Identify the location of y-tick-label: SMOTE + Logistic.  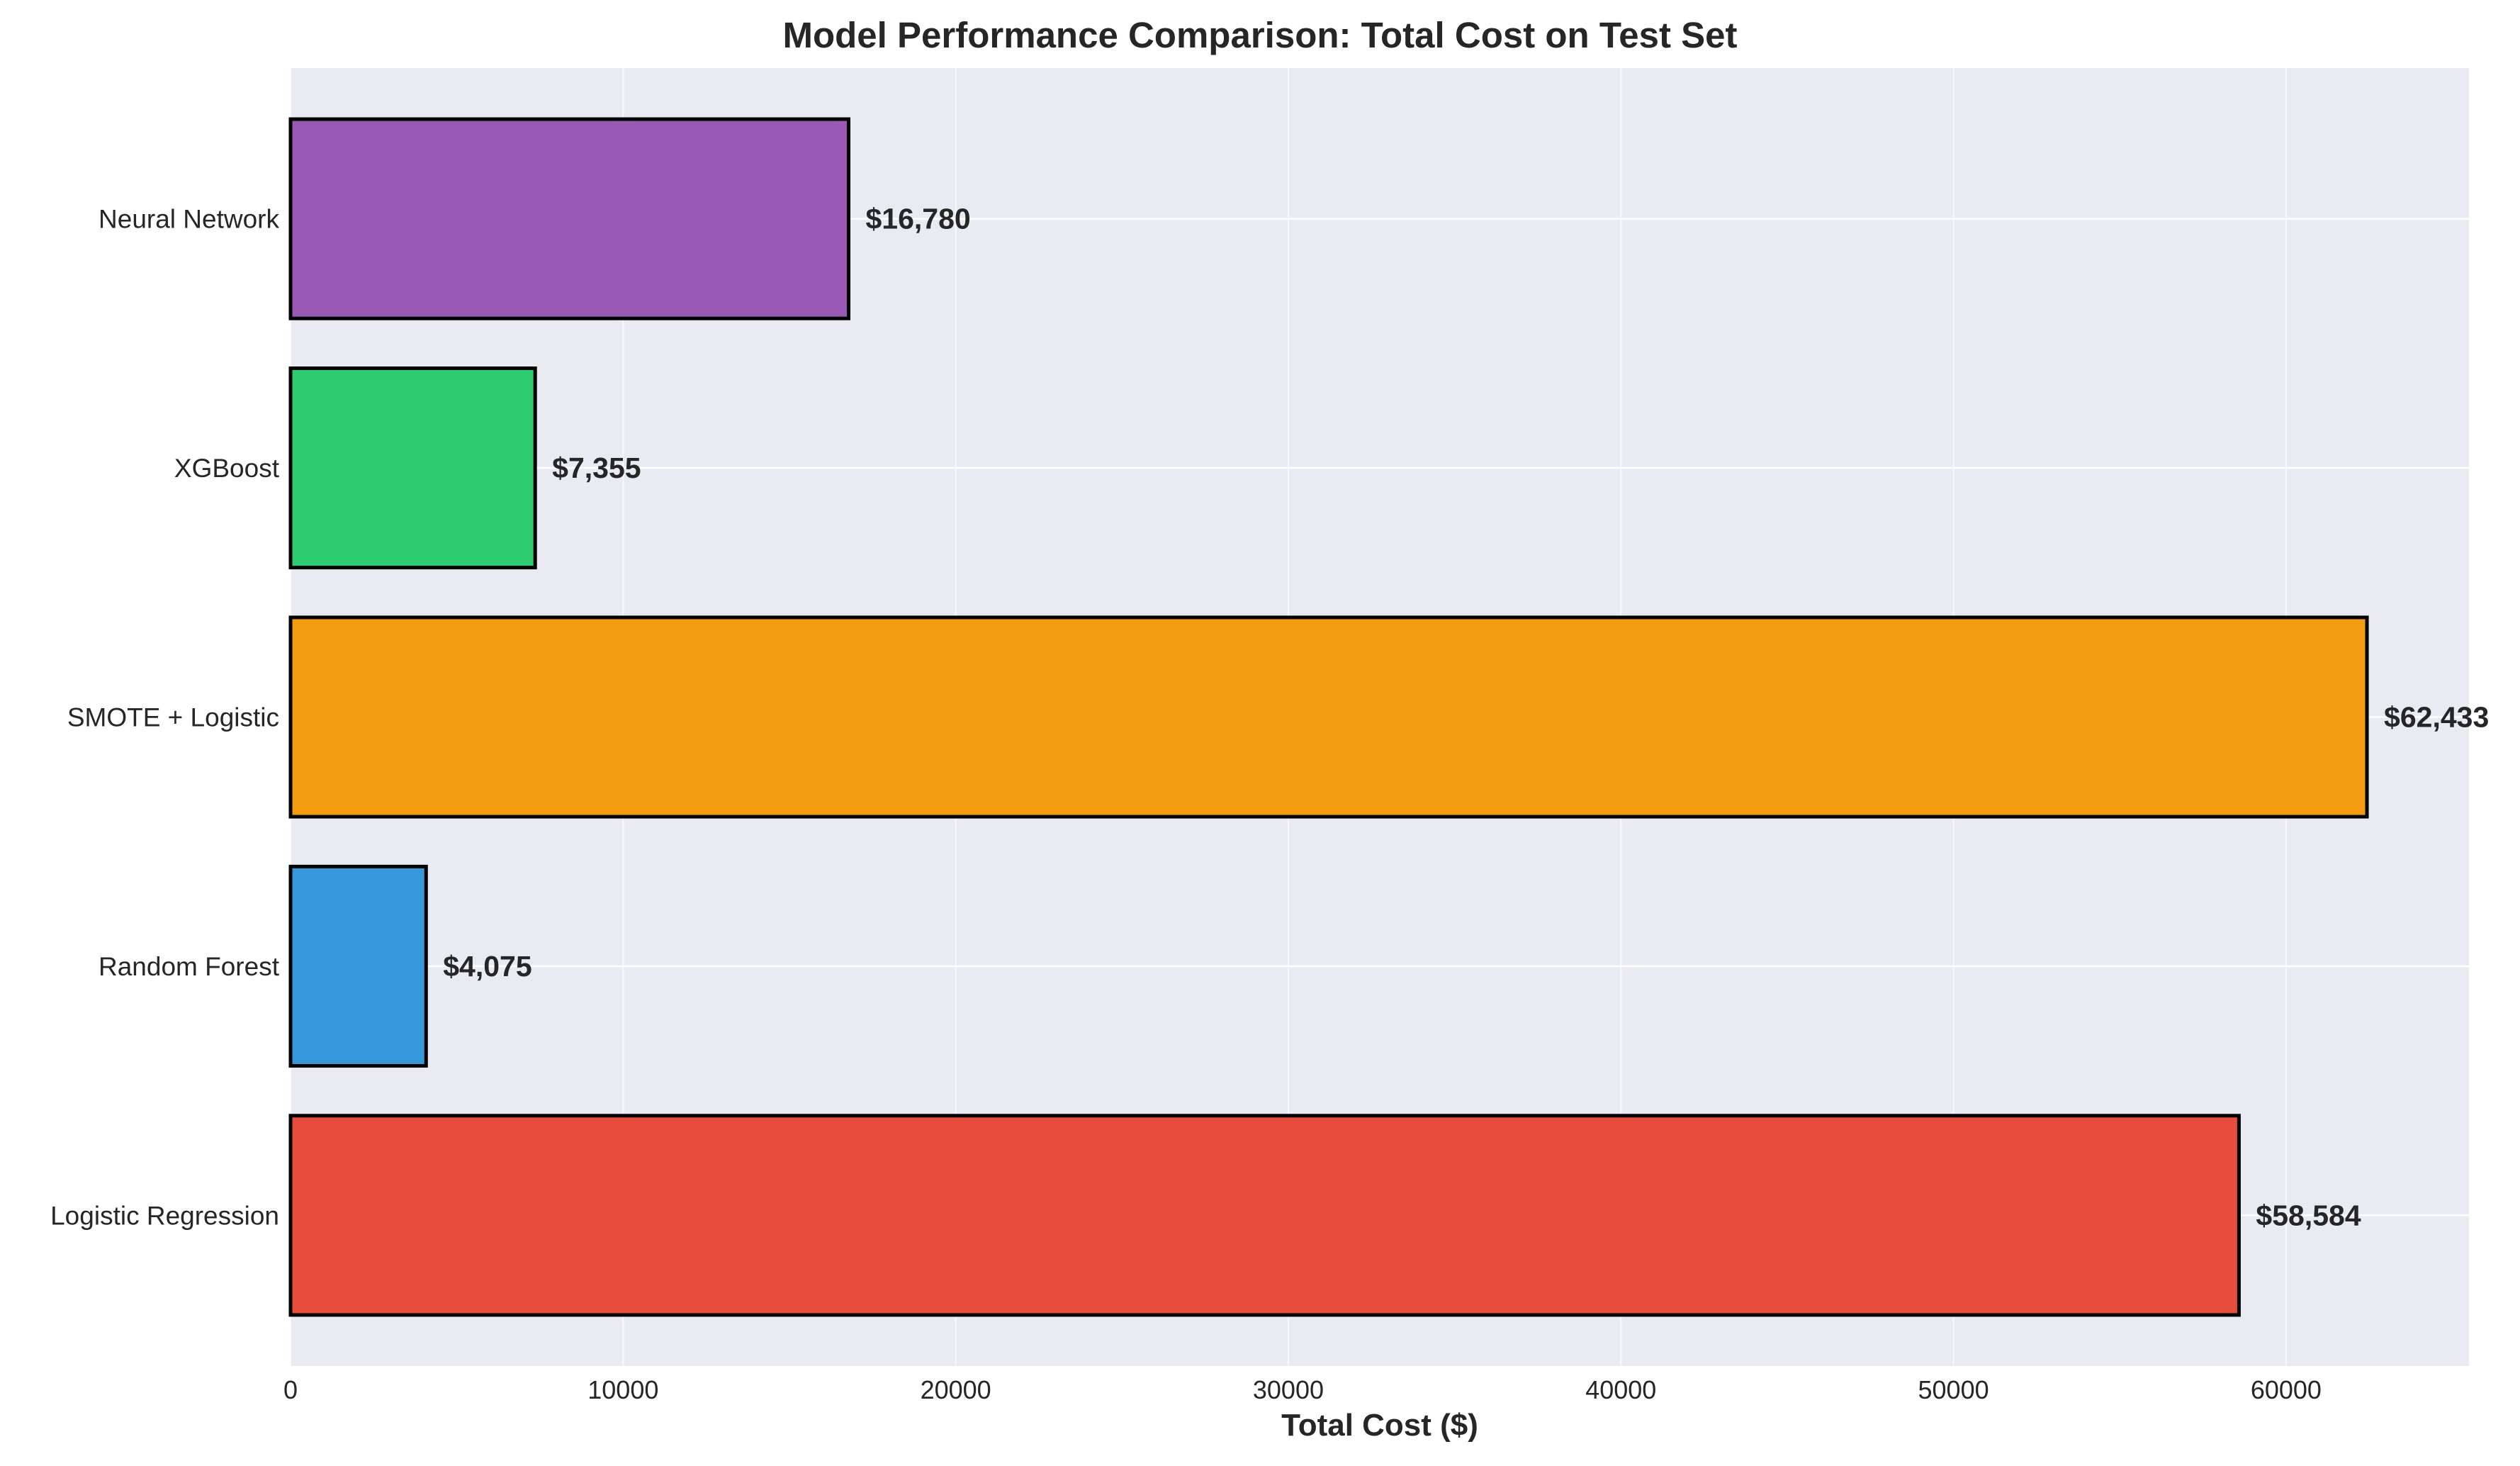
(173, 717).